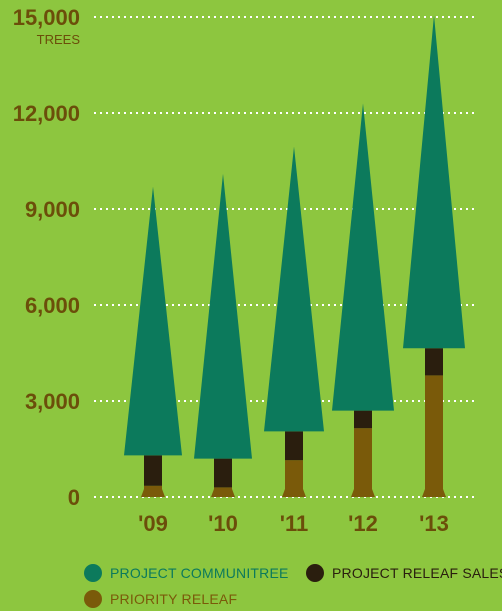  What do you see at coordinates (52, 401) in the screenshot?
I see `y-tick-label: 3,000` at bounding box center [52, 401].